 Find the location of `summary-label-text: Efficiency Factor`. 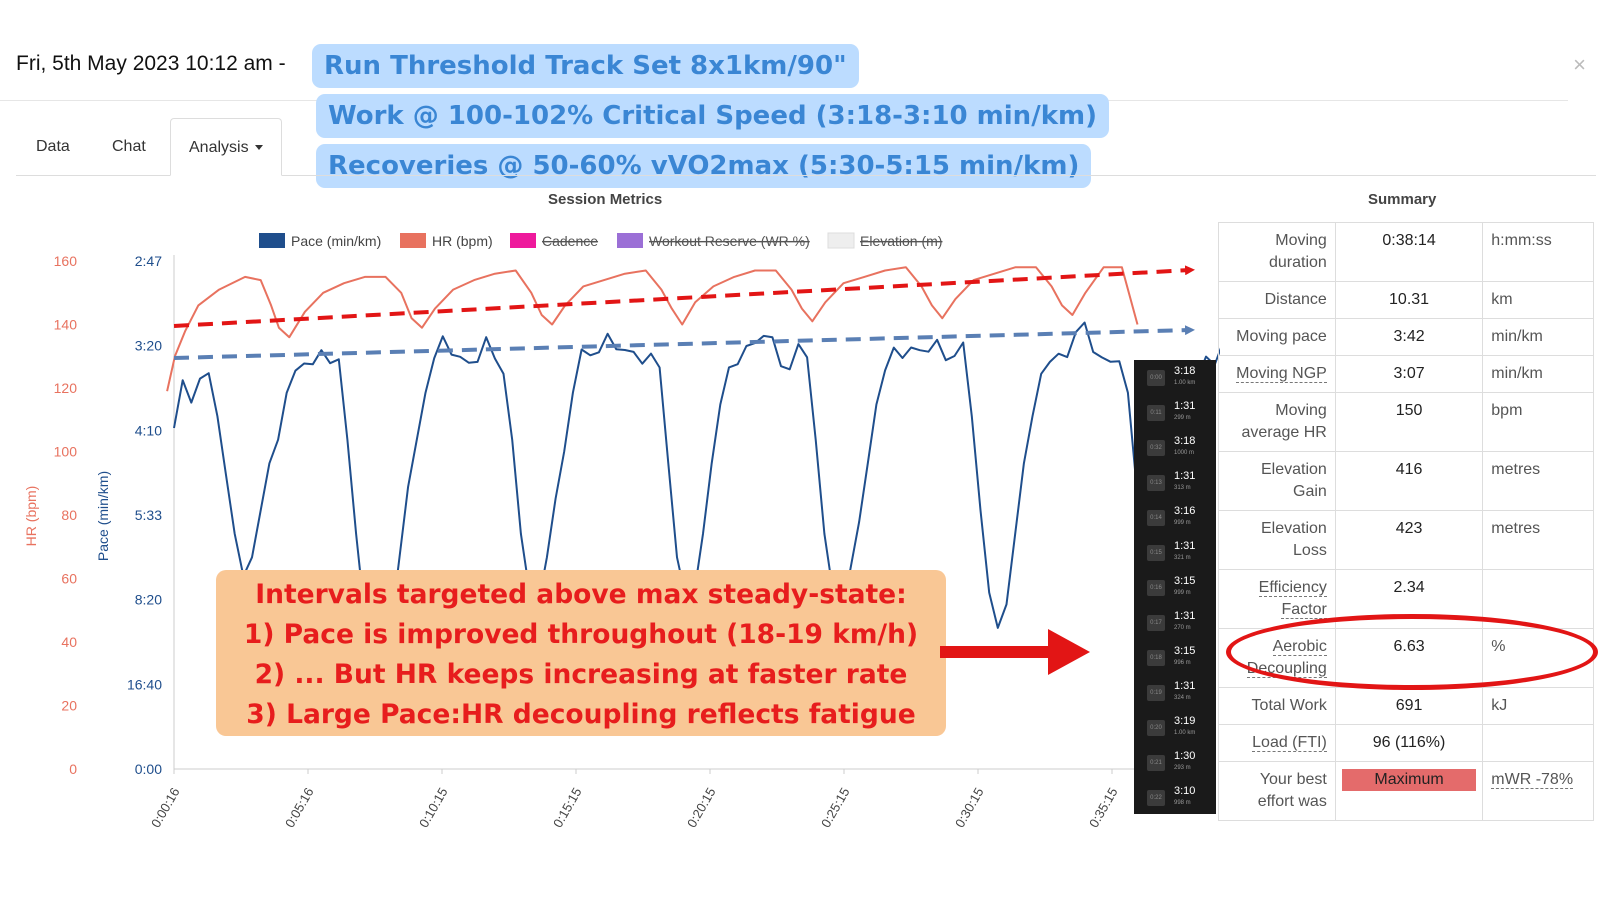

summary-label-text: Efficiency Factor is located at coordinates (1292, 599).